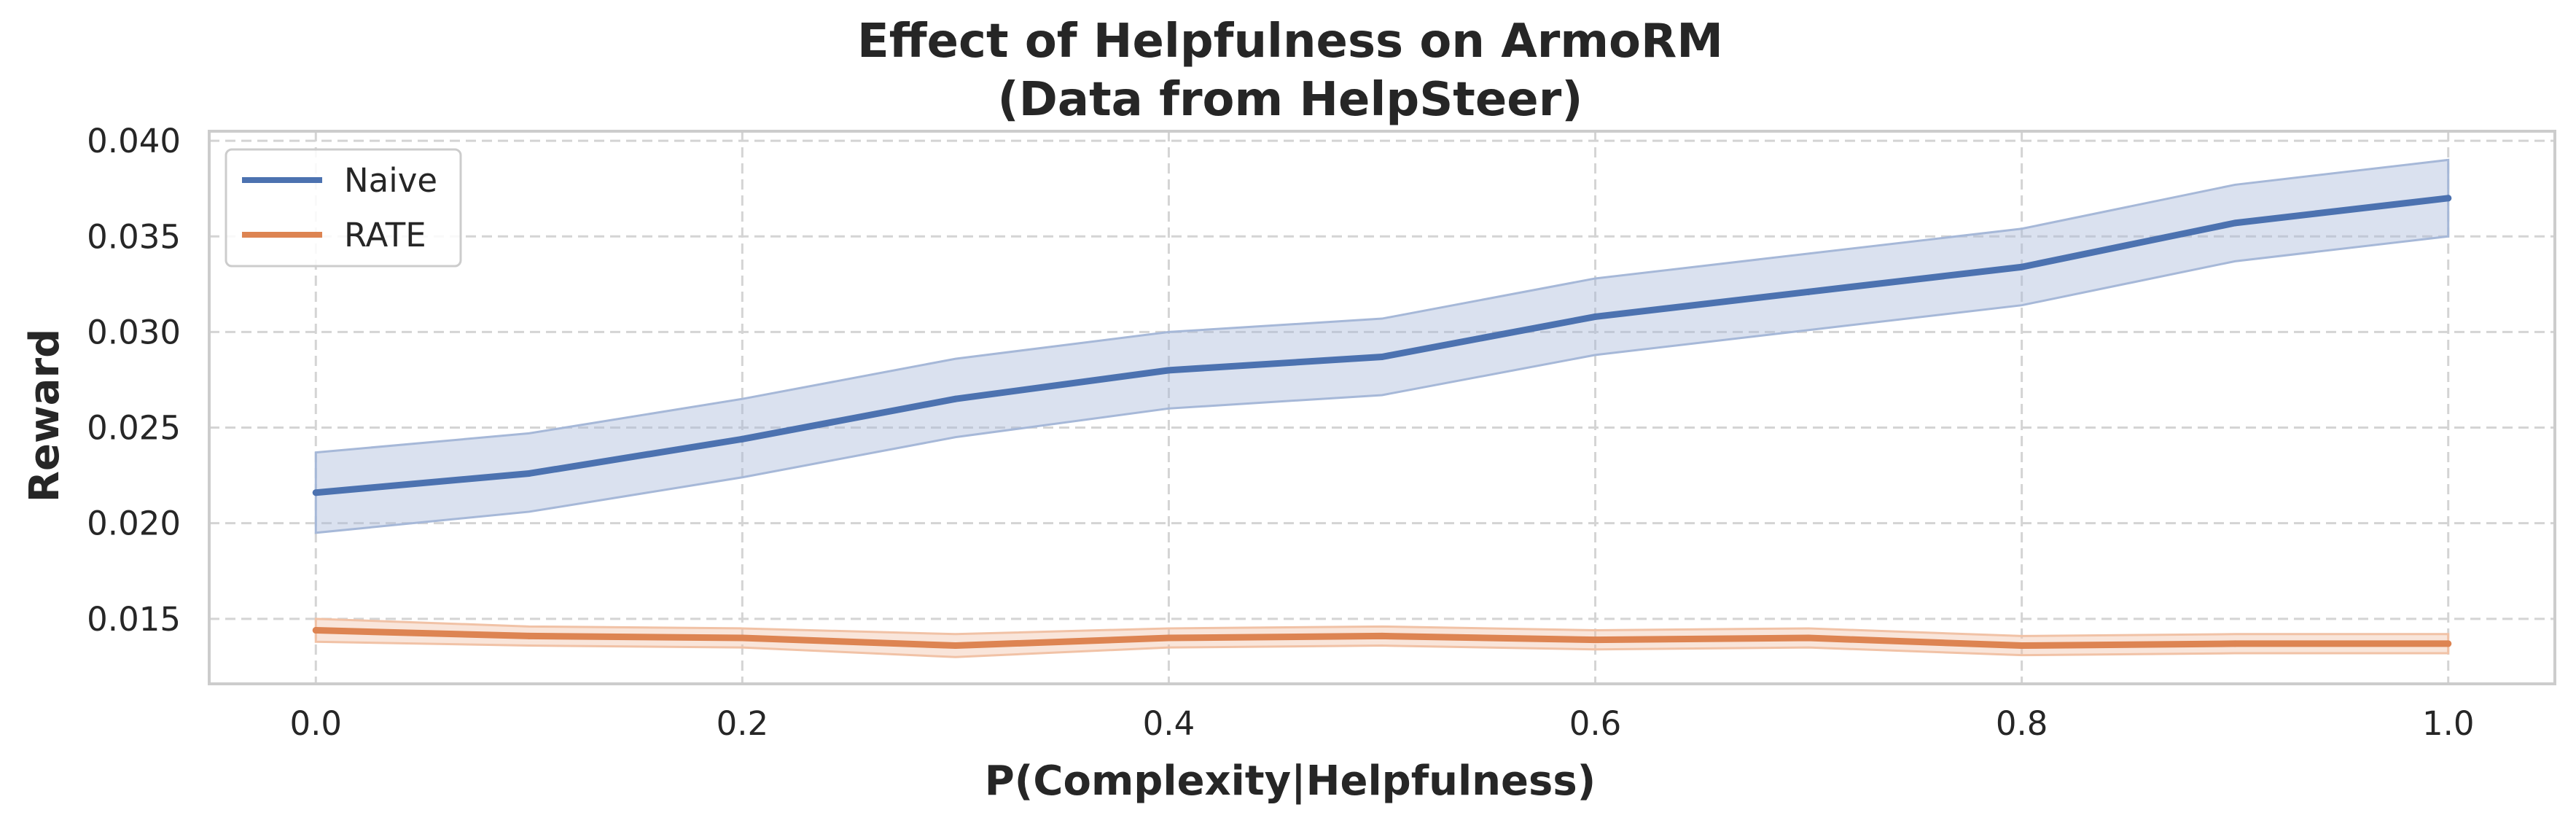  I want to click on x-tick-label: 0.2, so click(743, 723).